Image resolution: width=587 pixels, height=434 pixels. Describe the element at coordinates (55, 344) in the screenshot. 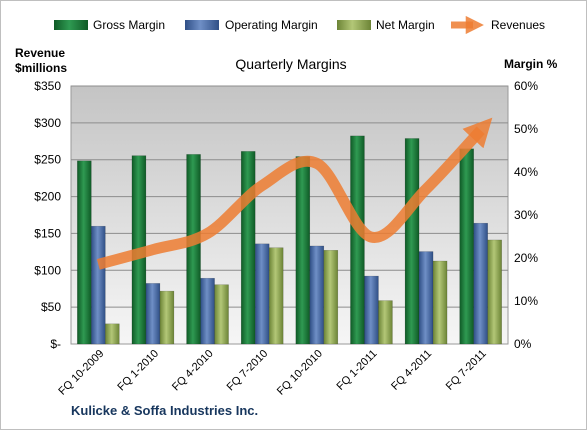

I see `left-tick-label: $-` at that location.